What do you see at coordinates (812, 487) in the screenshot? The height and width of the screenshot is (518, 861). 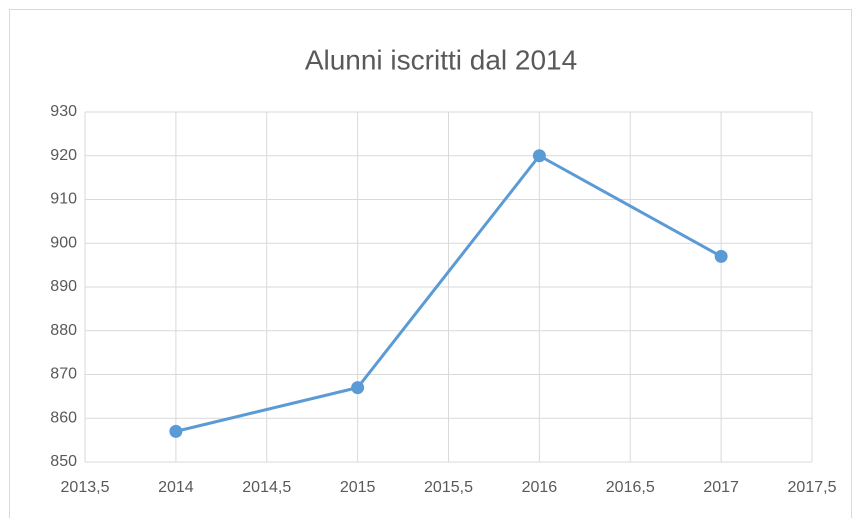 I see `x-tick-label: 2017,5` at bounding box center [812, 487].